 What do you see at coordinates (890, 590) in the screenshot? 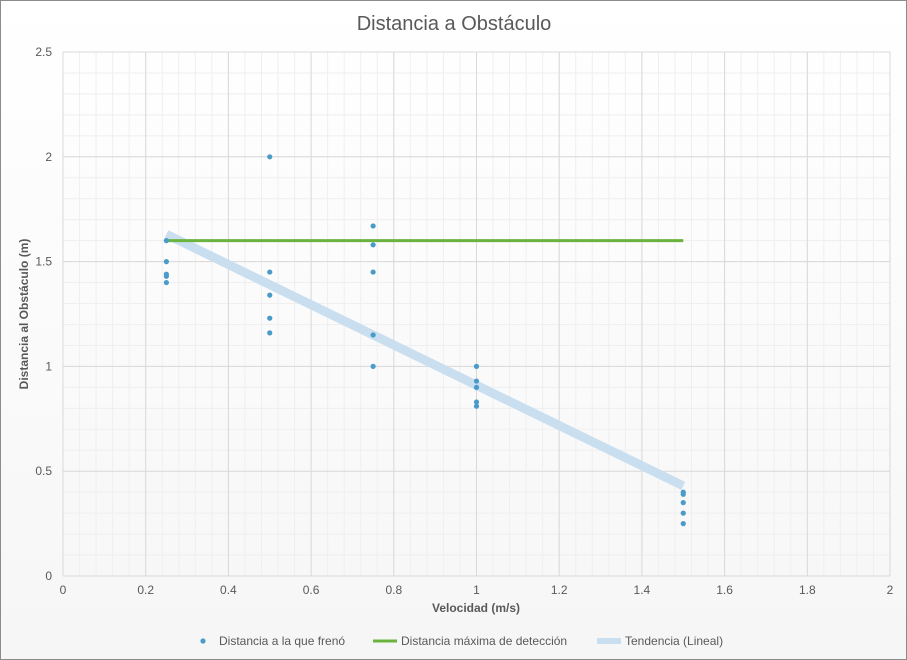
I see `x-tick-label: 2` at bounding box center [890, 590].